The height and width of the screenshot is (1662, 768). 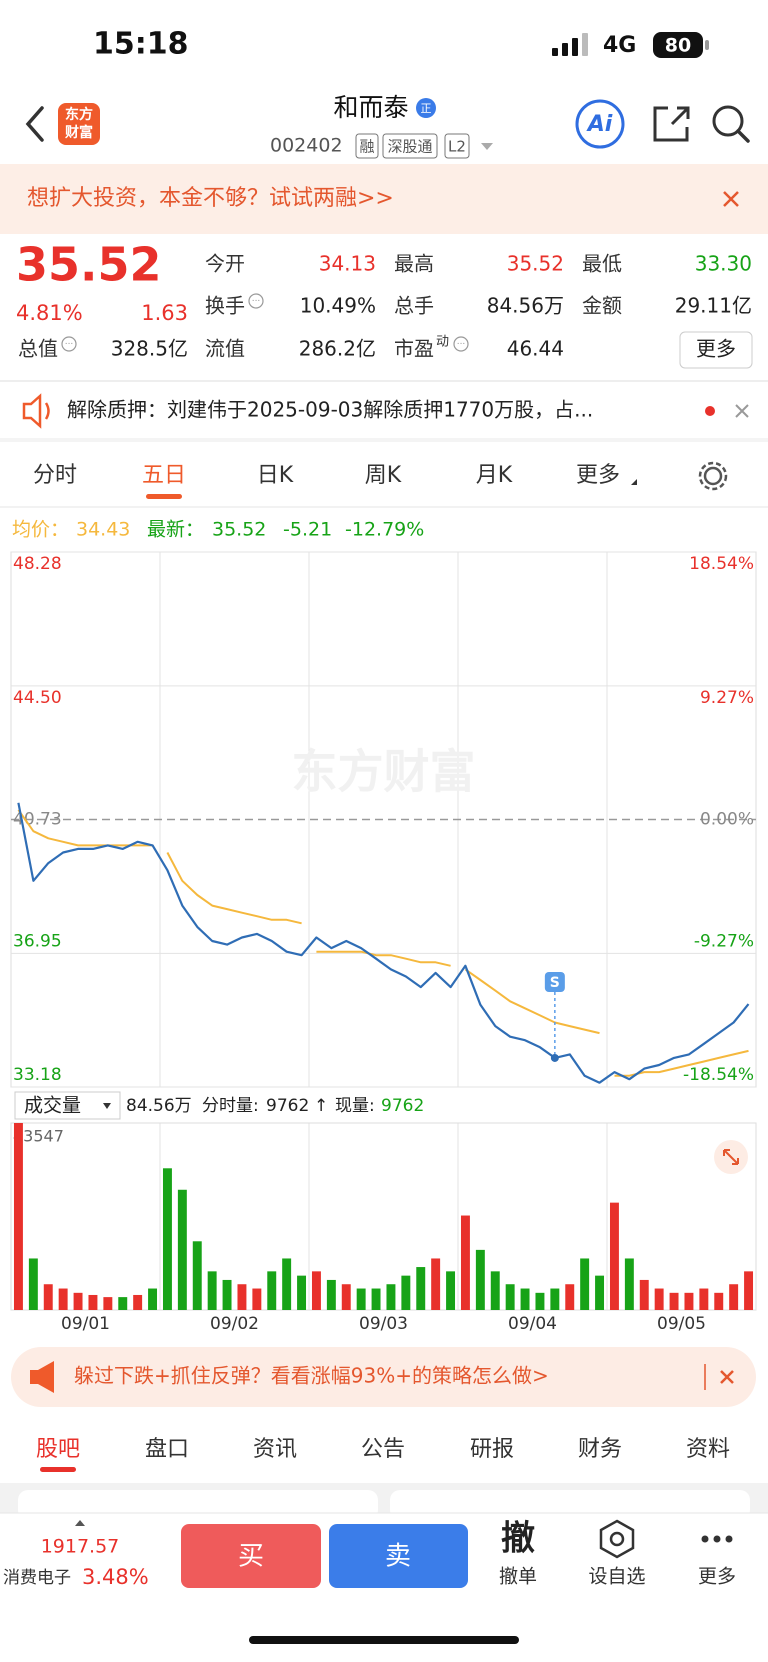 I want to click on now-volume-label: 现量:, so click(x=355, y=1106).